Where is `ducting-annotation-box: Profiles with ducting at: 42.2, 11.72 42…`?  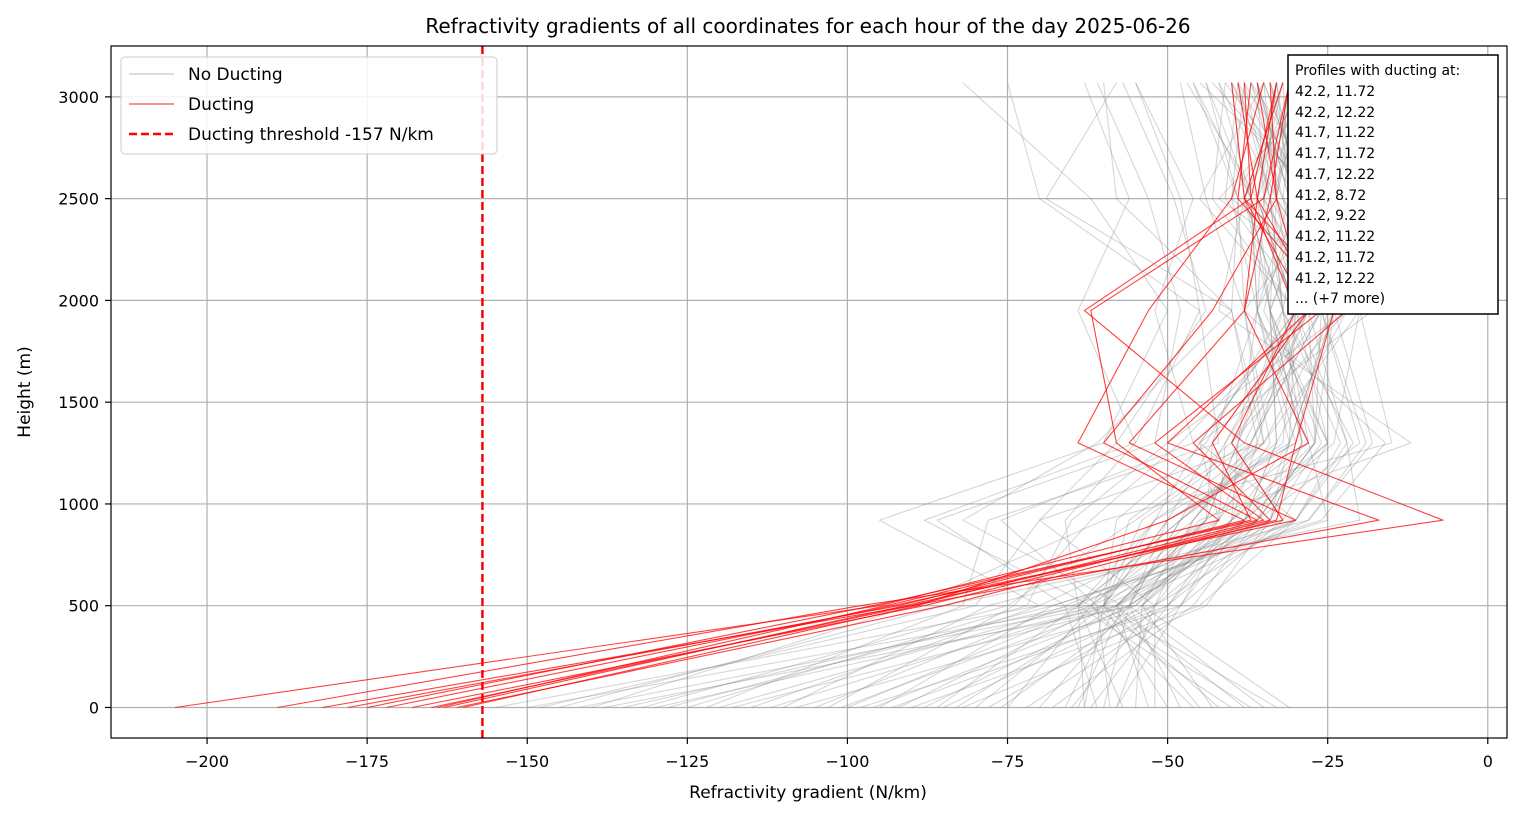
ducting-annotation-box: Profiles with ducting at: 42.2, 11.72 42… is located at coordinates (1393, 184).